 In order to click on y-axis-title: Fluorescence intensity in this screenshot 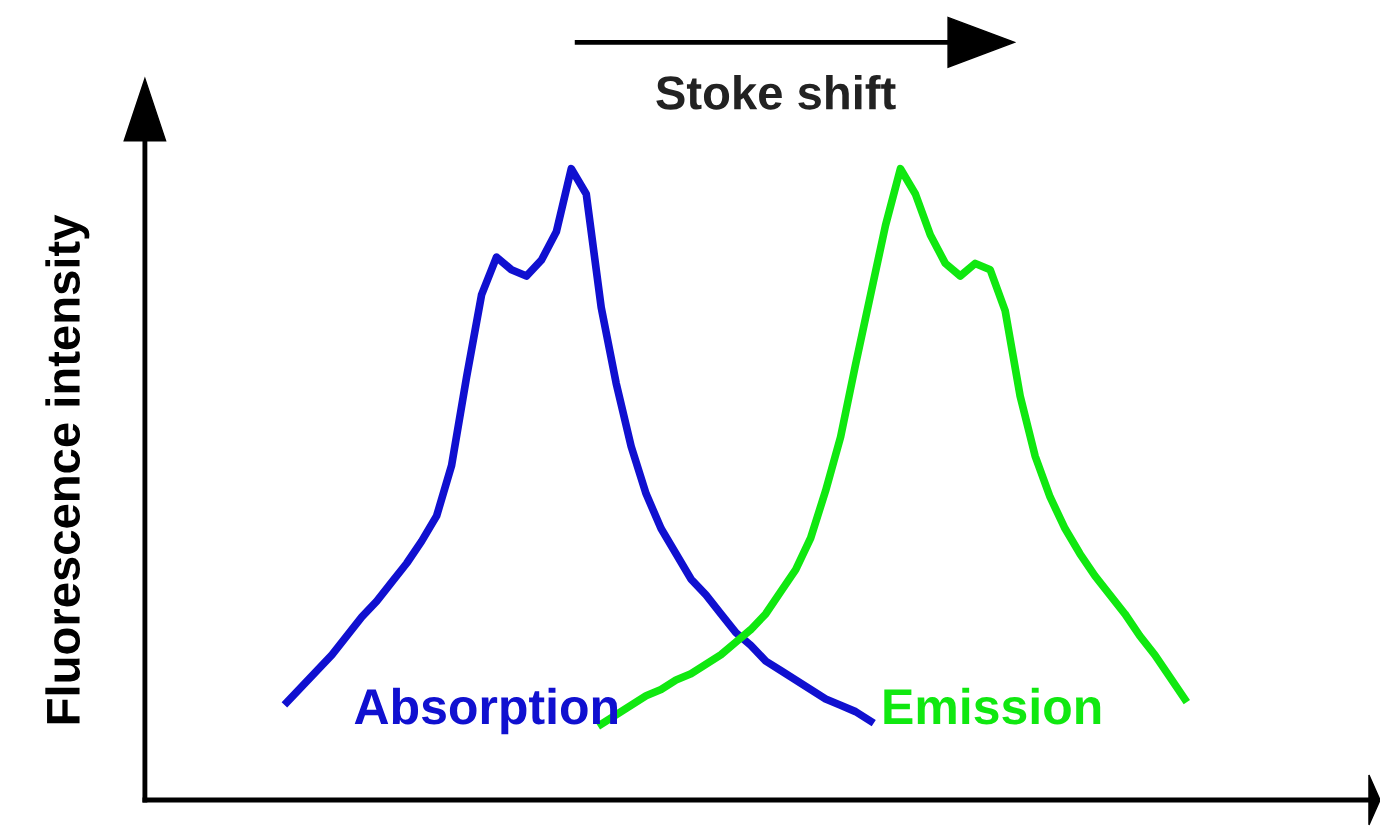, I will do `click(67, 469)`.